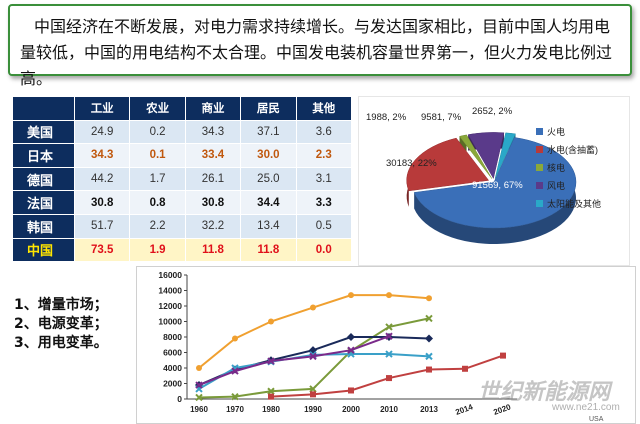  I want to click on legend-label: 风电, so click(556, 185).